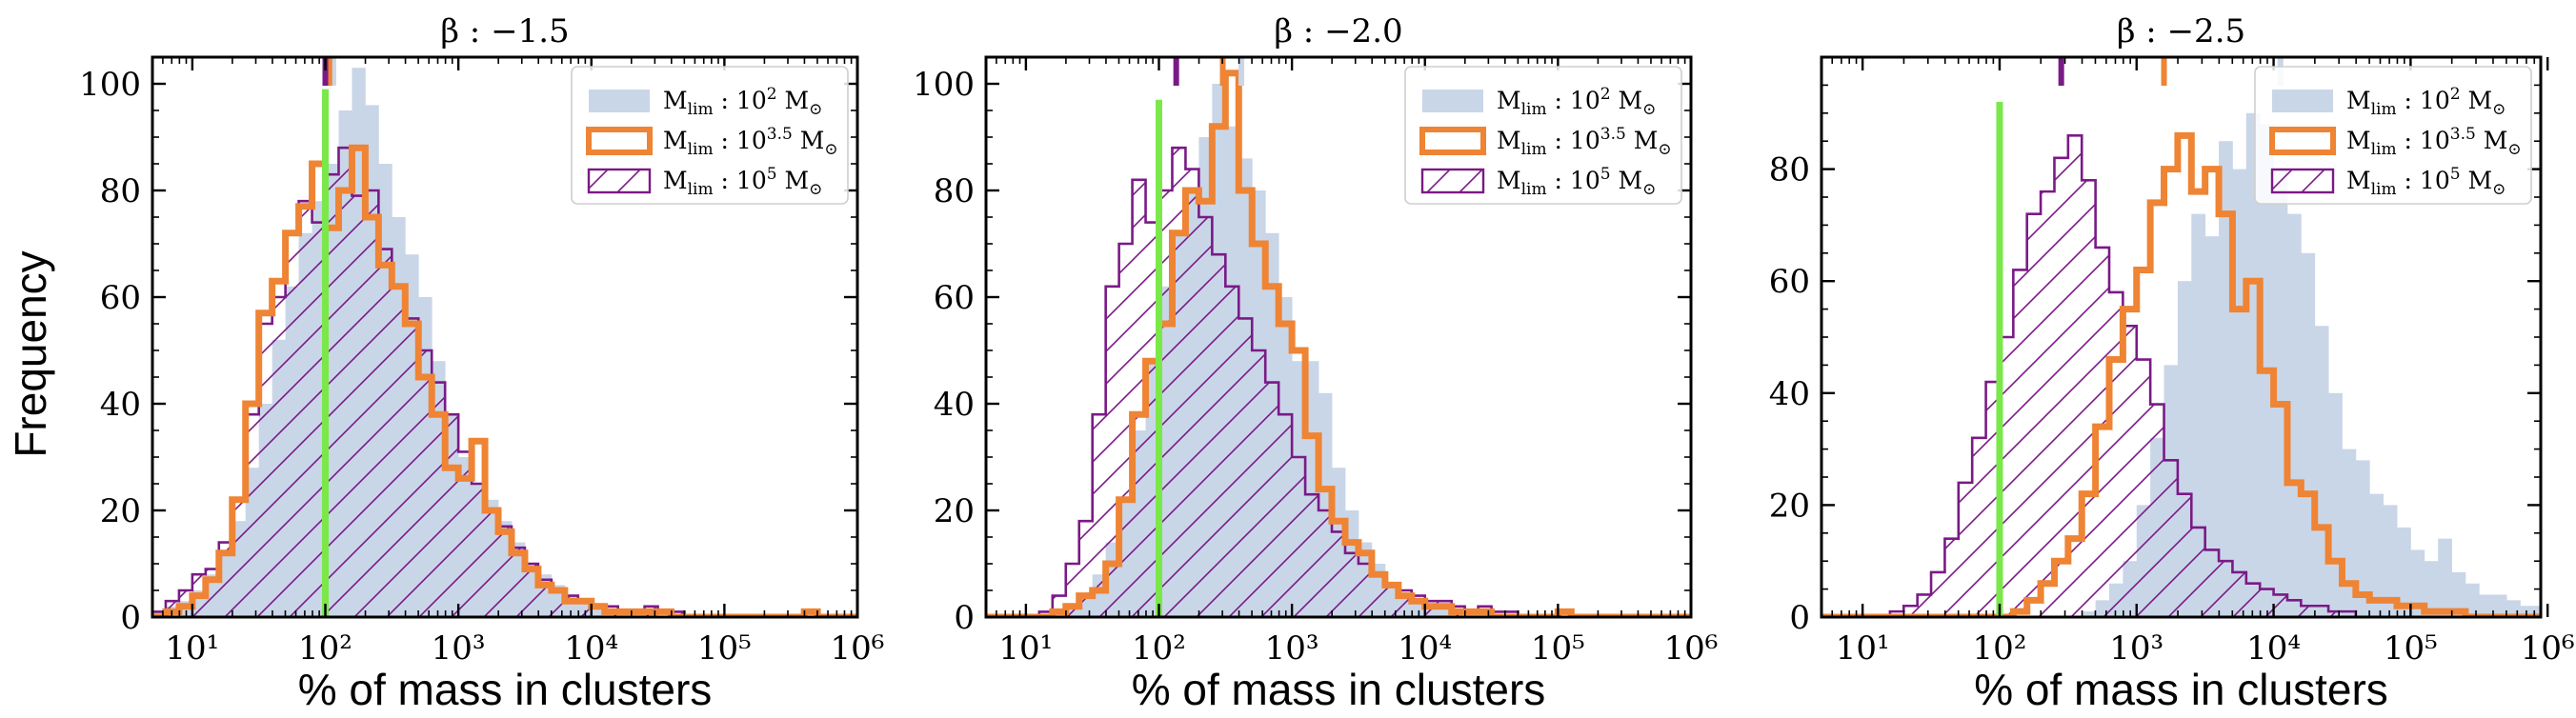 This screenshot has width=2576, height=718. I want to click on panel-title: β : −2.0, so click(1338, 31).